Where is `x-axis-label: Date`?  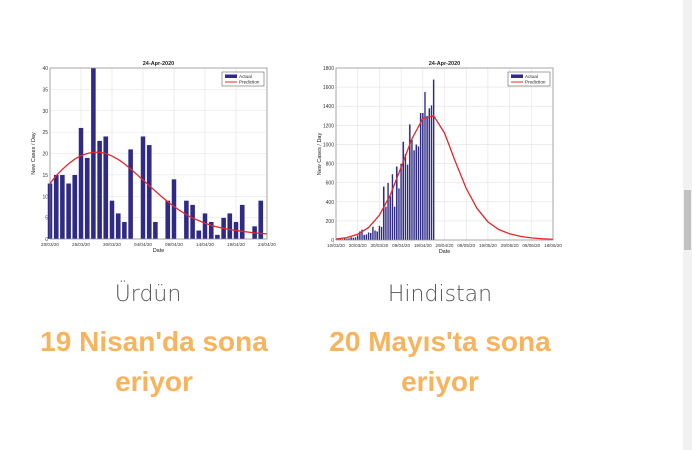
x-axis-label: Date is located at coordinates (445, 252).